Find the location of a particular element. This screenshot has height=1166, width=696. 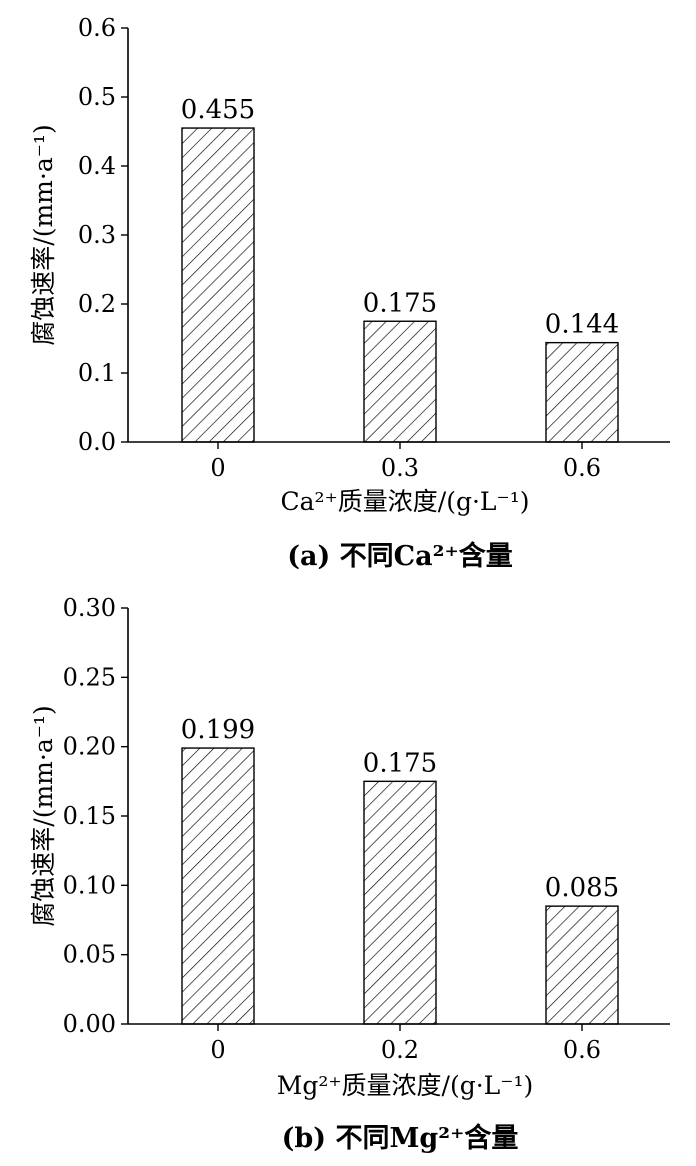

y-tick-label: 0.25 is located at coordinates (89, 677).